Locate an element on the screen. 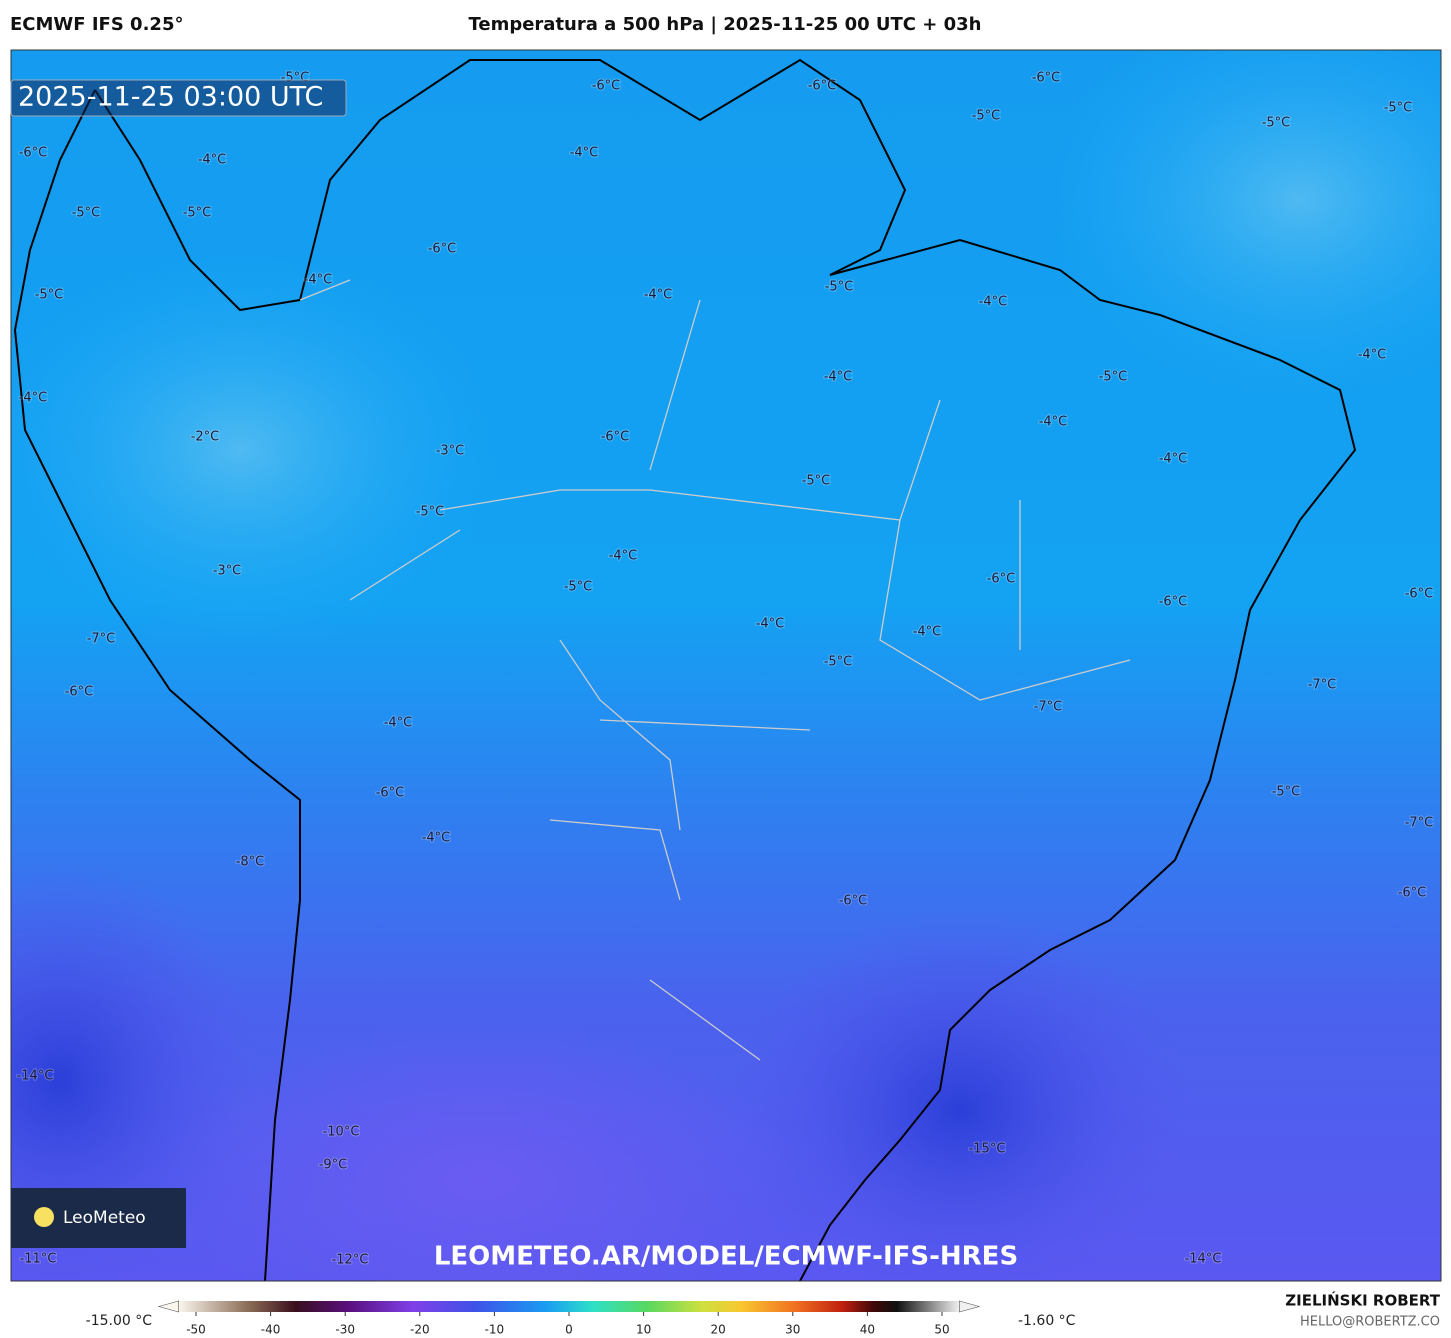  contour-label: -15°C is located at coordinates (987, 1149).